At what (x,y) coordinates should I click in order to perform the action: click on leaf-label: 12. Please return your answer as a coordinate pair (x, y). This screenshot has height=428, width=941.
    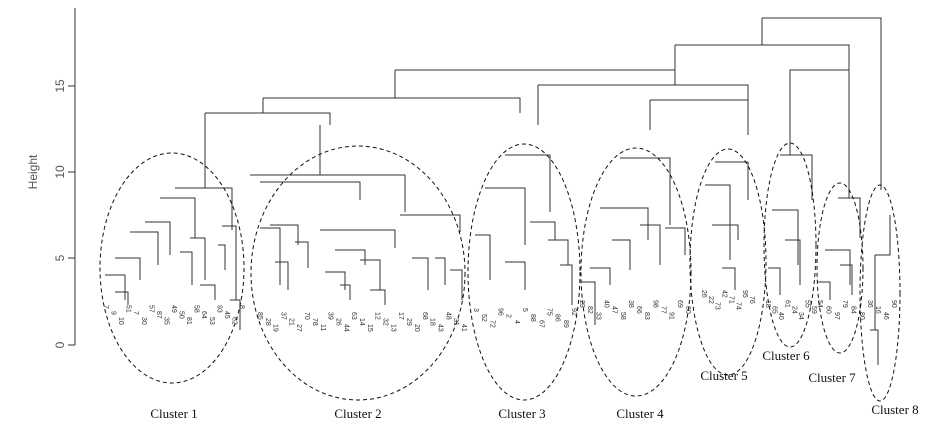
    Looking at the image, I should click on (377, 316).